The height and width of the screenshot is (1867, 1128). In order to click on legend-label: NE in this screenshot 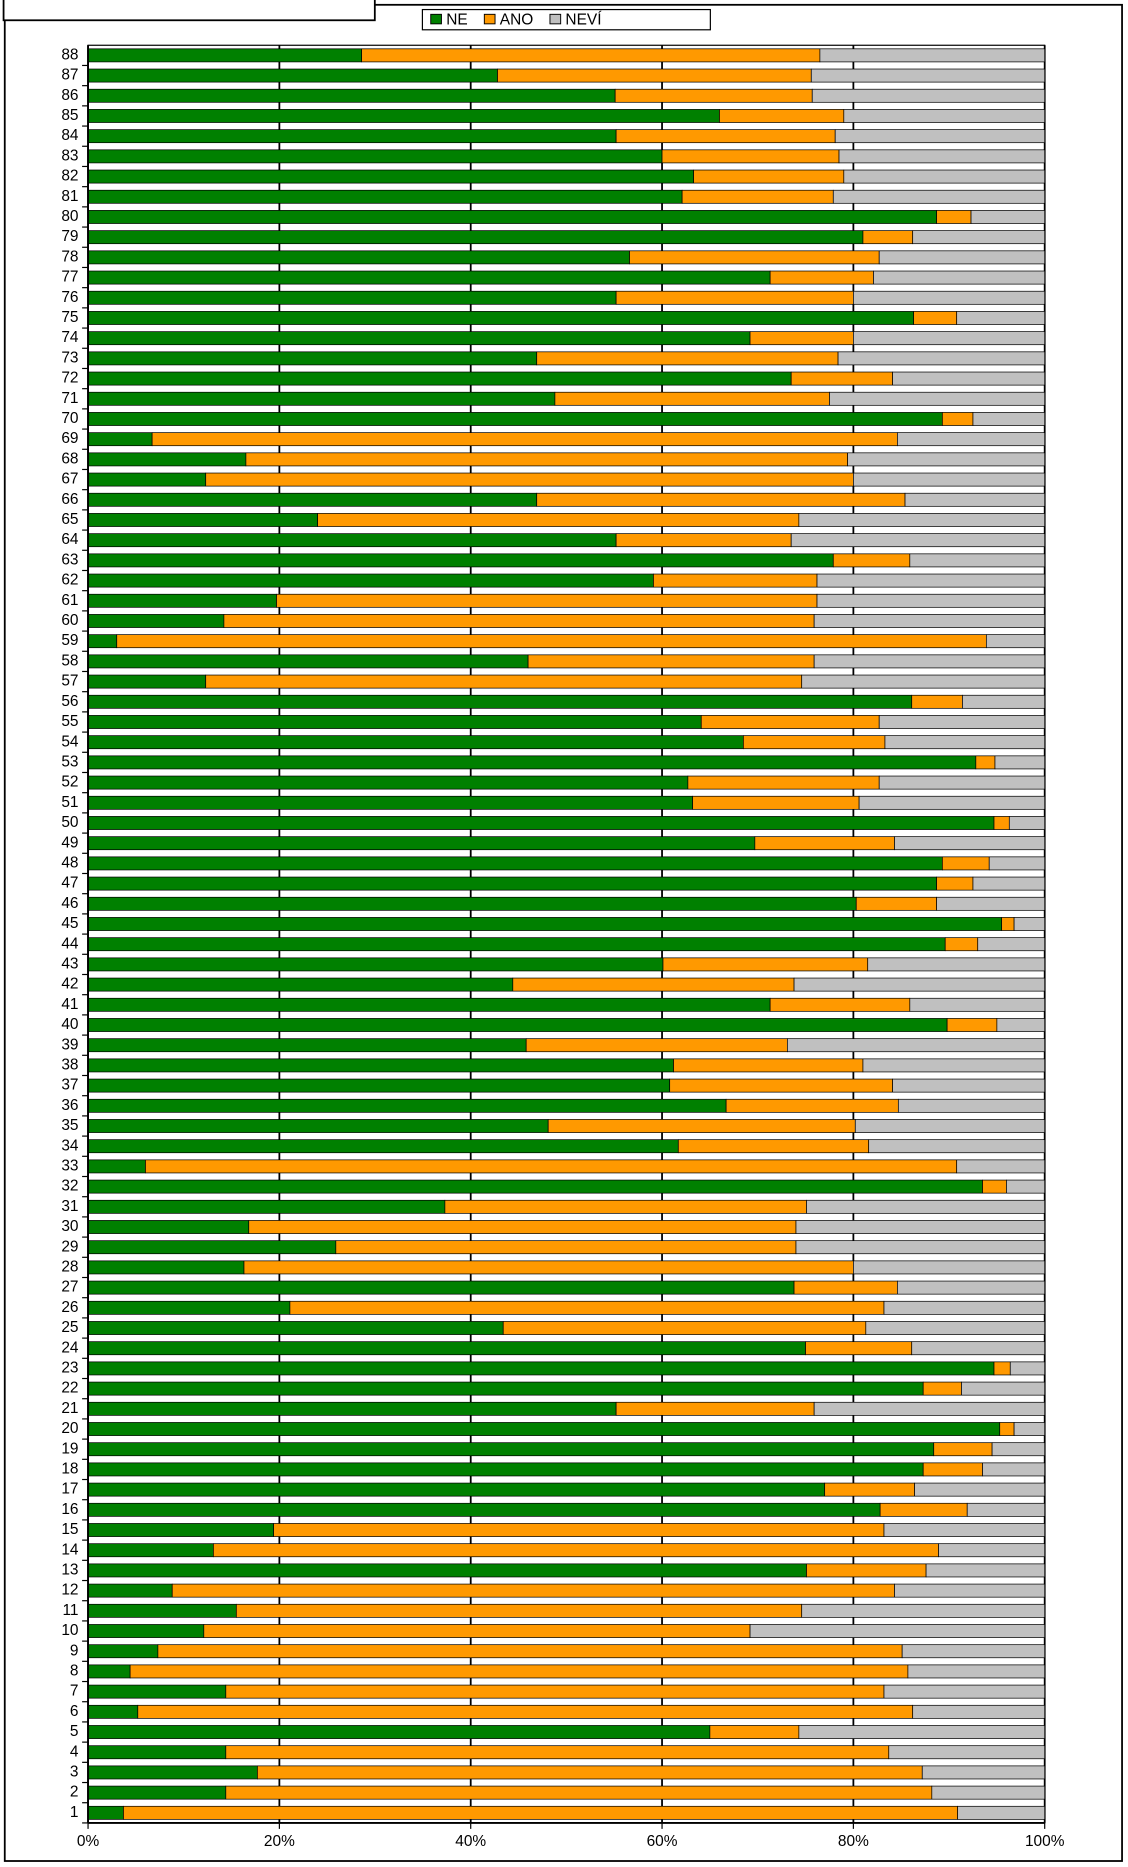, I will do `click(456, 19)`.